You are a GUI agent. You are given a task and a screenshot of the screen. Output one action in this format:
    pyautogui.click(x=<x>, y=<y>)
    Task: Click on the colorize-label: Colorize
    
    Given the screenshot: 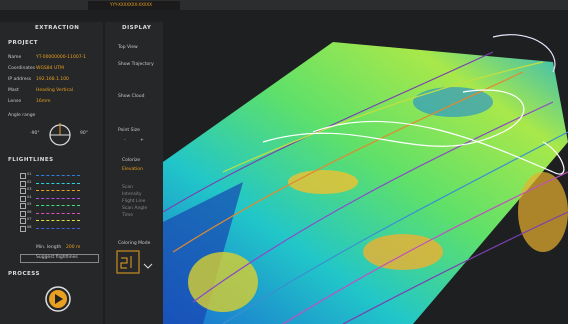 What is the action you would take?
    pyautogui.click(x=131, y=160)
    